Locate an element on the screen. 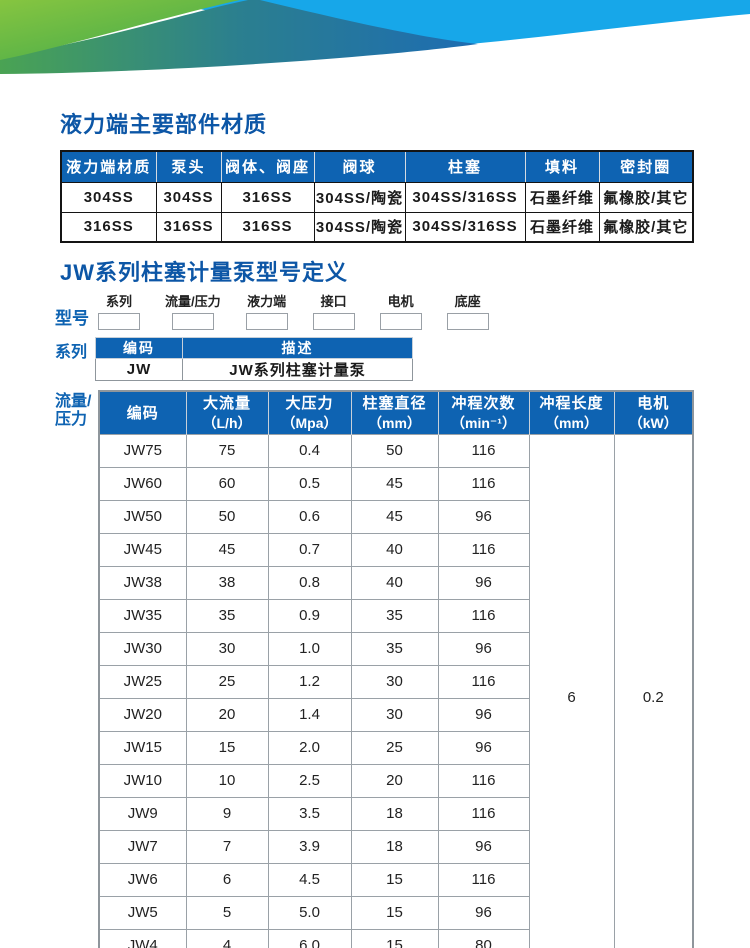 The width and height of the screenshot is (750, 948). cell-strokes: 80 is located at coordinates (483, 938).